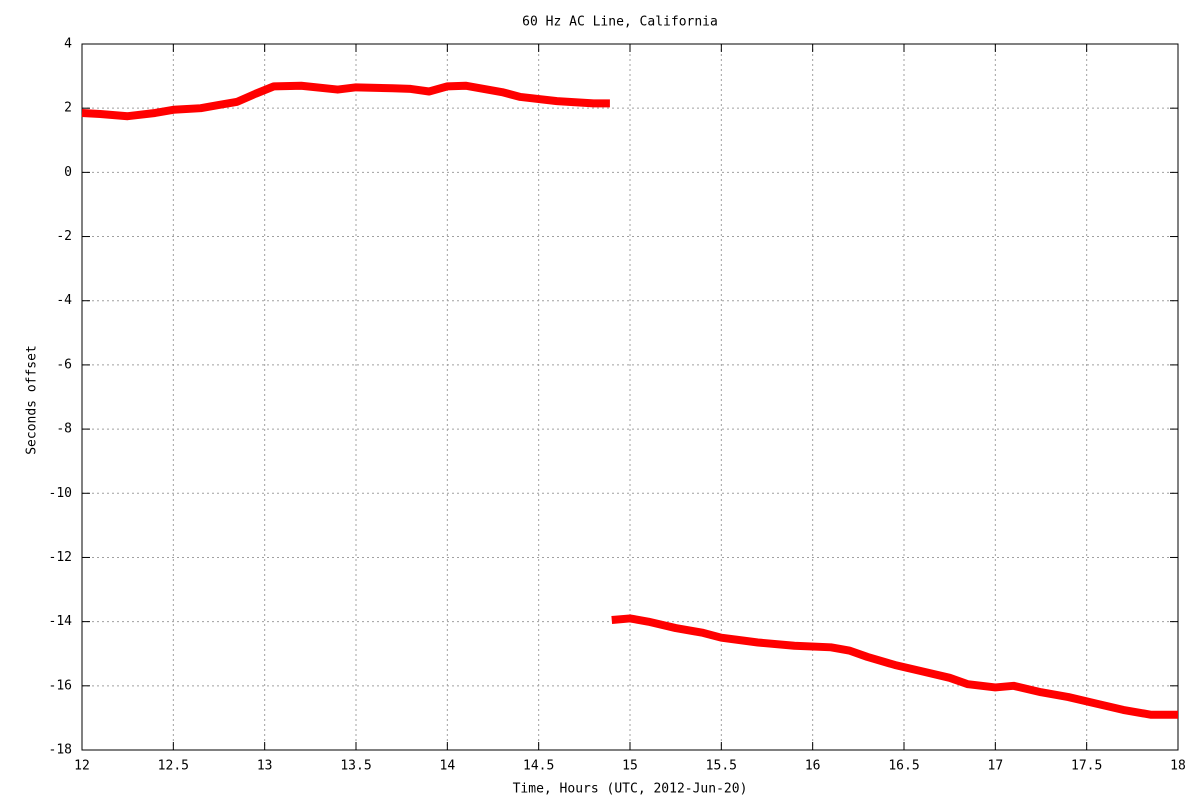 This screenshot has height=804, width=1200. Describe the element at coordinates (68, 44) in the screenshot. I see `y-tick-label: 4` at that location.